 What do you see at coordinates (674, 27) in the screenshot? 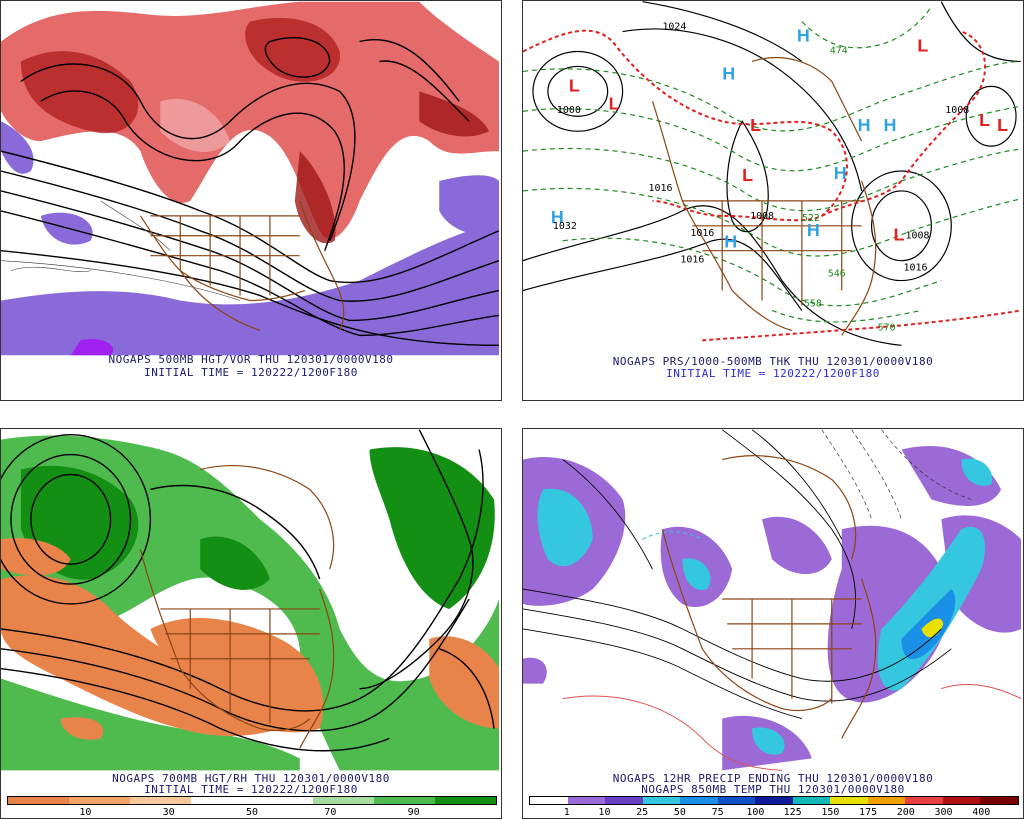
I see `isobar-label: 1024` at bounding box center [674, 27].